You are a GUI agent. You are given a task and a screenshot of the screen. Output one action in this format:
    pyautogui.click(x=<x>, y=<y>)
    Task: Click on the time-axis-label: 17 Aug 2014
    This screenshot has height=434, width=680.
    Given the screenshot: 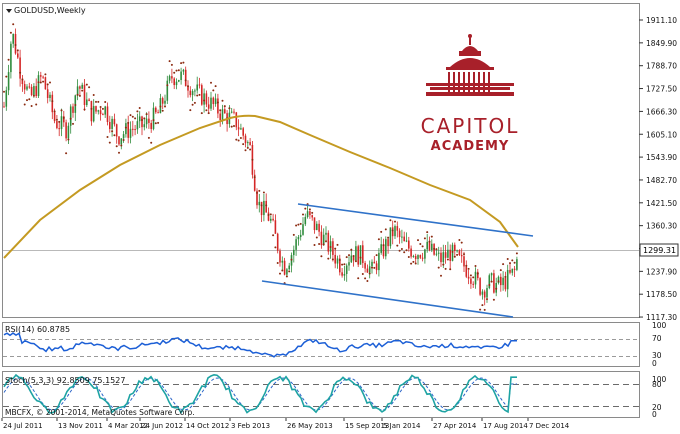 What is the action you would take?
    pyautogui.click(x=505, y=426)
    